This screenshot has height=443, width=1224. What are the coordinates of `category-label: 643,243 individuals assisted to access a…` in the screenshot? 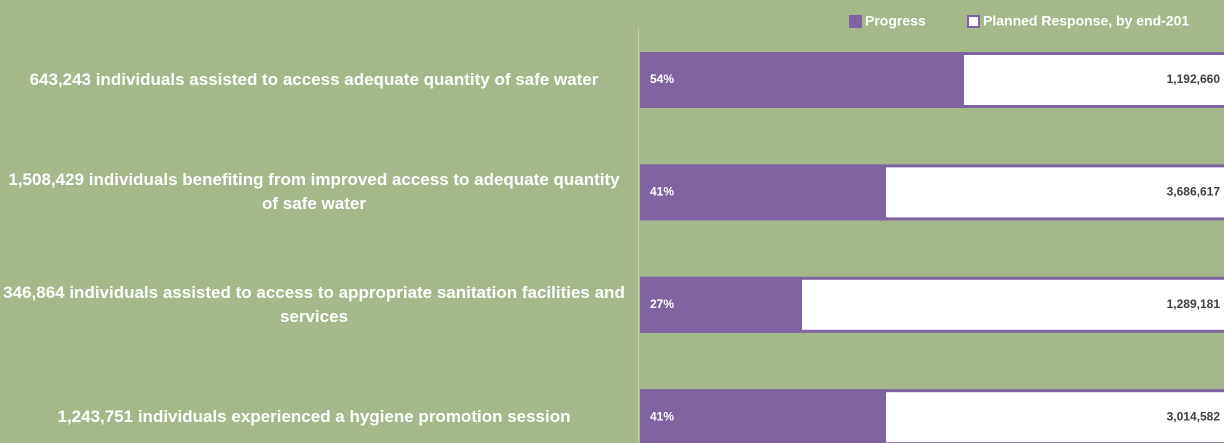 It's located at (314, 79).